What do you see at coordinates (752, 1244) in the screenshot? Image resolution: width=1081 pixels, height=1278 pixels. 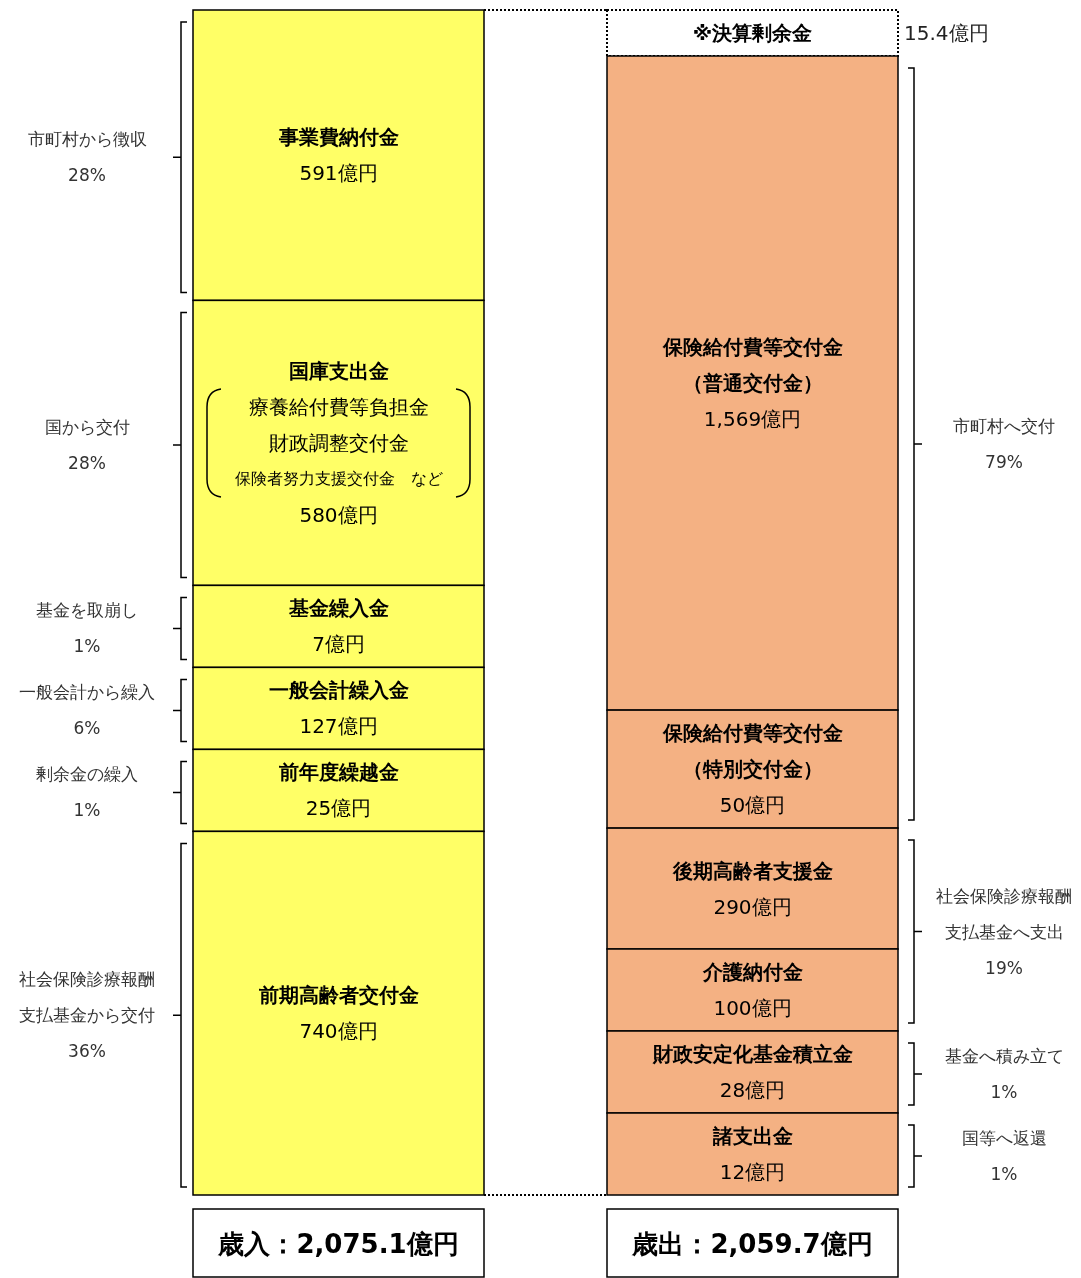 I see `category-label: 歳出：2,059.7億円` at bounding box center [752, 1244].